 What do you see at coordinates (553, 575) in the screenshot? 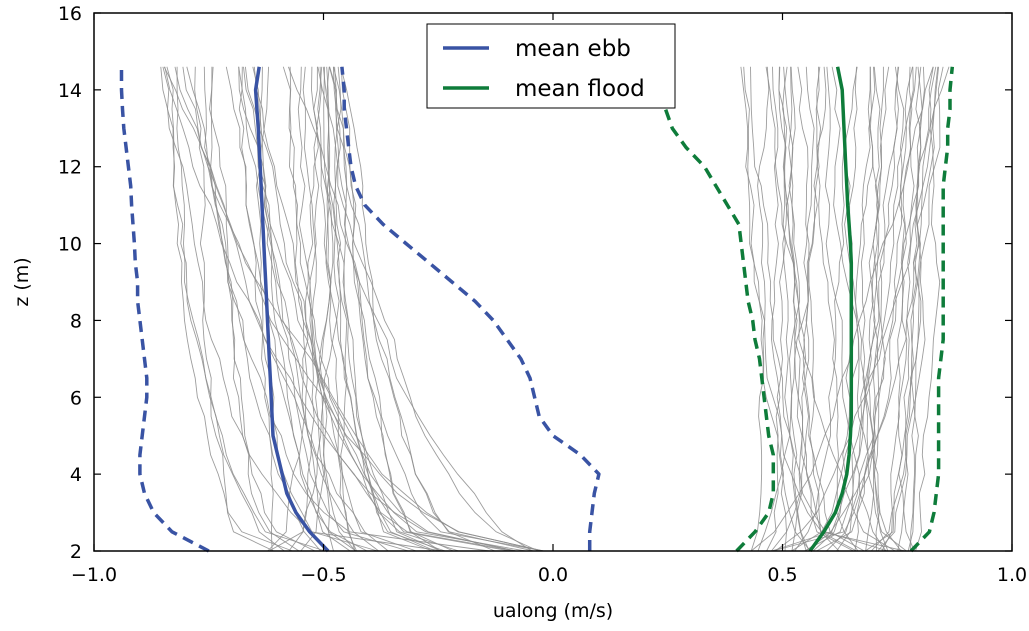
I see `x-tick-label: 0.0` at bounding box center [553, 575].